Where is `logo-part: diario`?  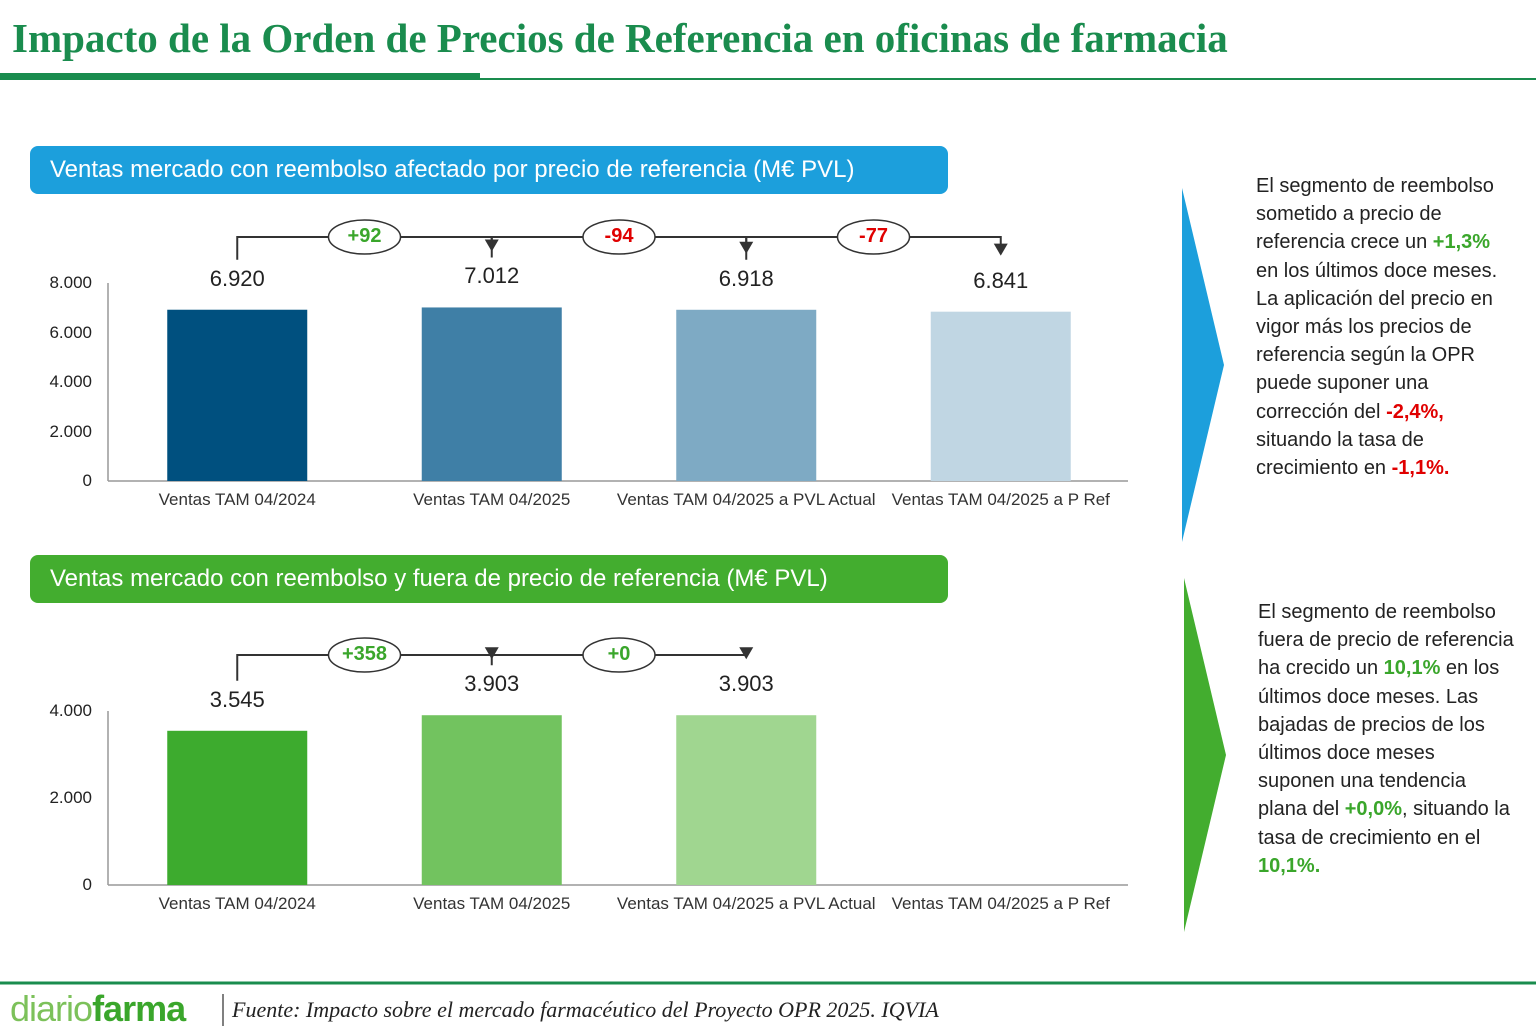
logo-part: diario is located at coordinates (51, 1008).